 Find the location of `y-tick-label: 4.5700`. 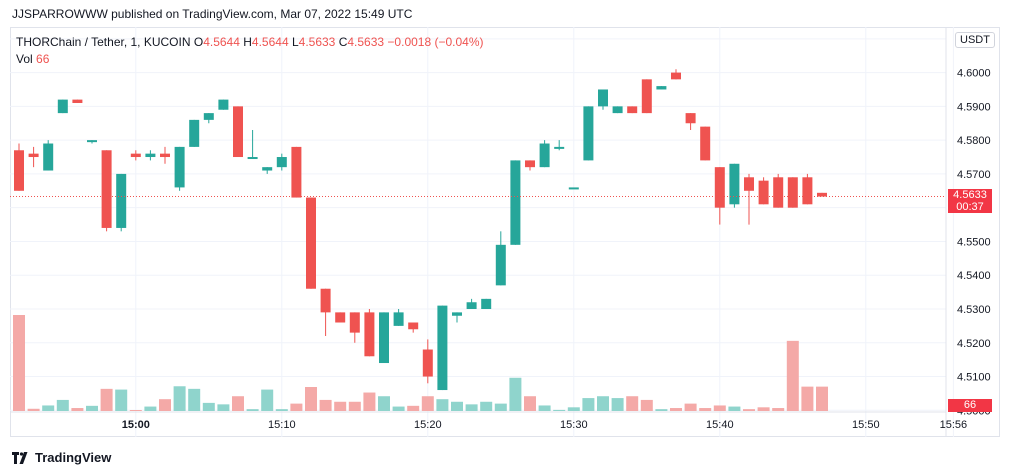

y-tick-label: 4.5700 is located at coordinates (974, 175).